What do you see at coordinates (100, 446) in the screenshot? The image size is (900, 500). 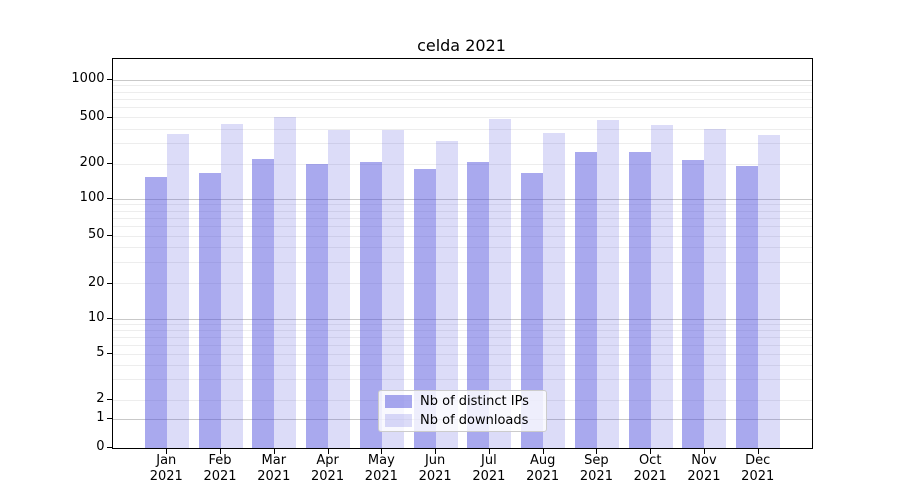 I see `y-tick-label: 0` at bounding box center [100, 446].